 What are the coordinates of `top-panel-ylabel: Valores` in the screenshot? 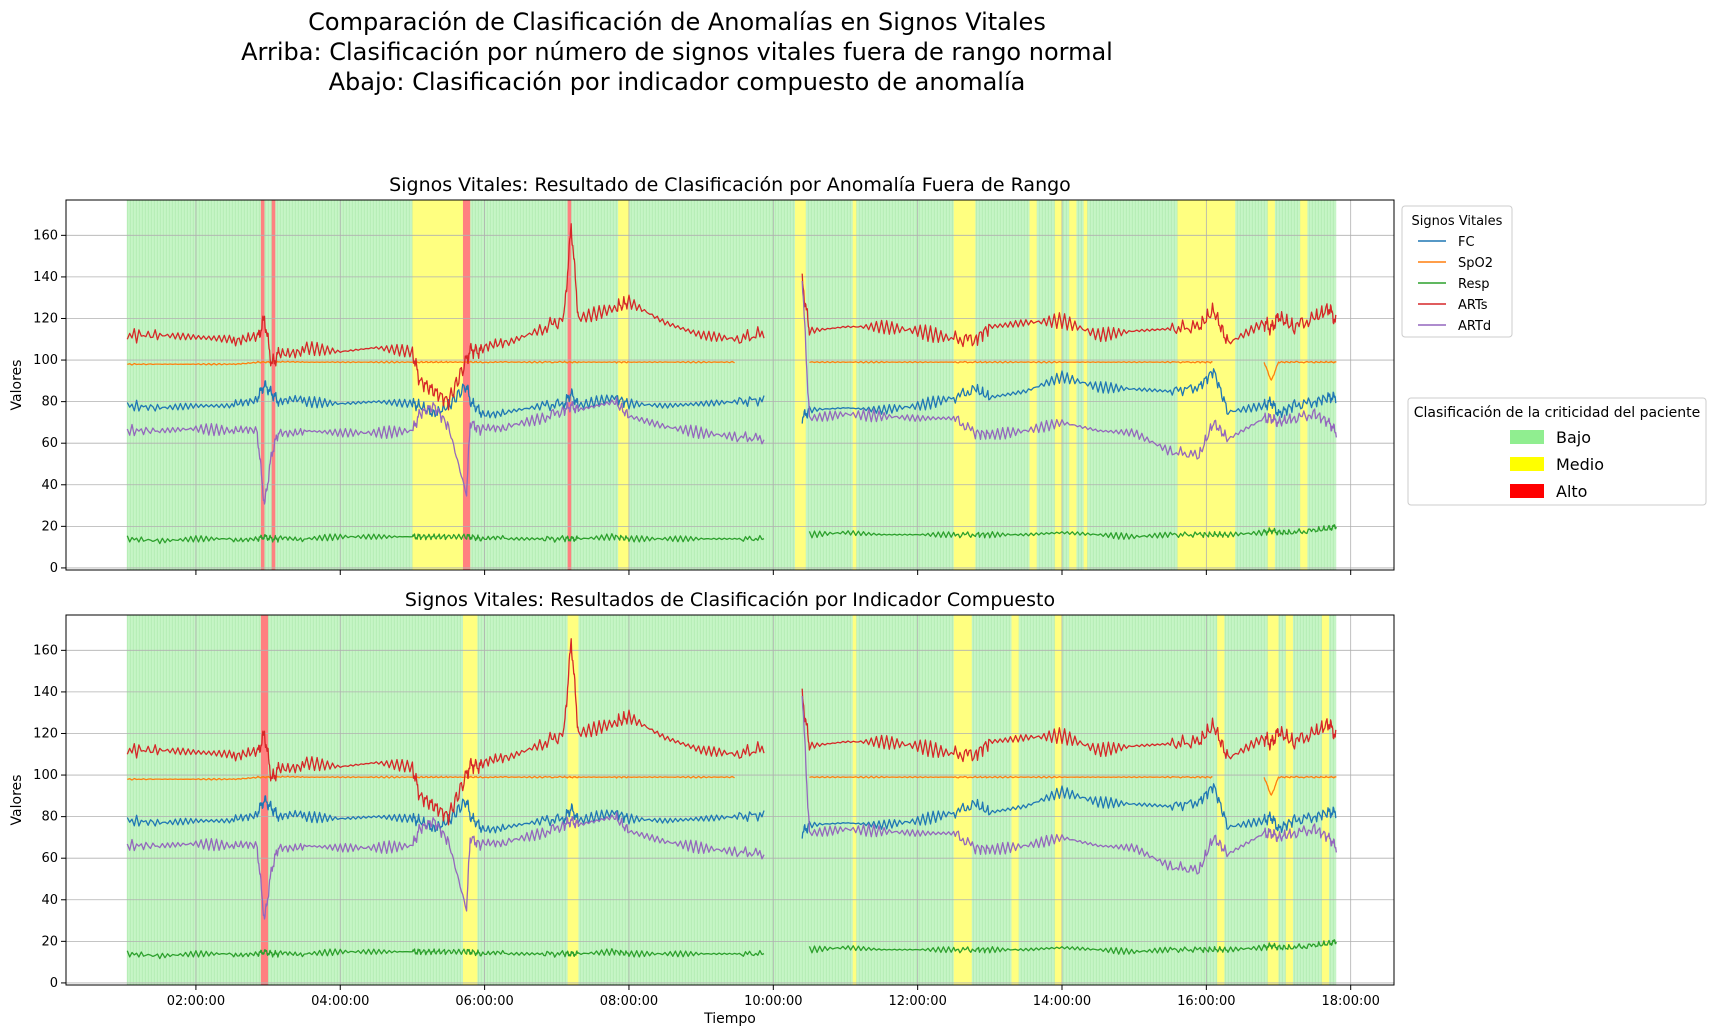 It's located at (17, 385).